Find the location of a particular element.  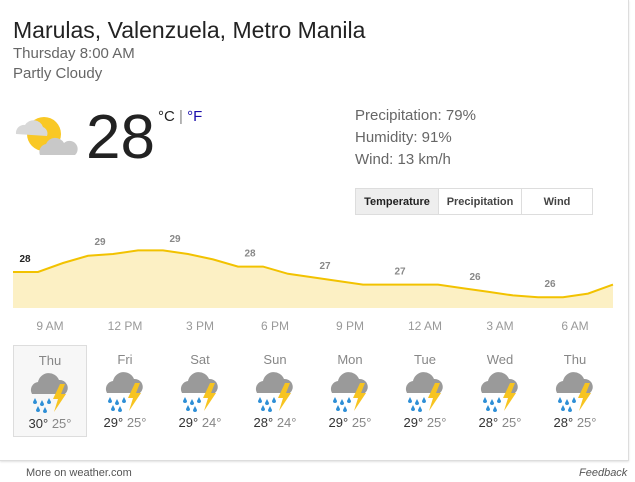

time-label: 12 PM is located at coordinates (125, 326).